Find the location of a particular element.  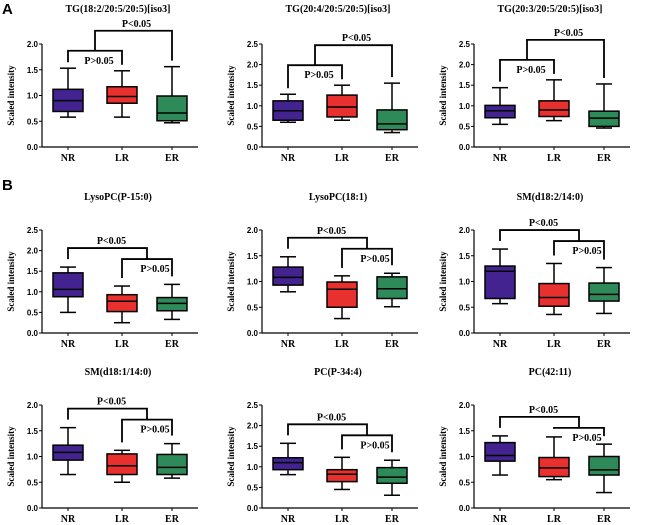

panel-title: PC(42:11) is located at coordinates (550, 372).